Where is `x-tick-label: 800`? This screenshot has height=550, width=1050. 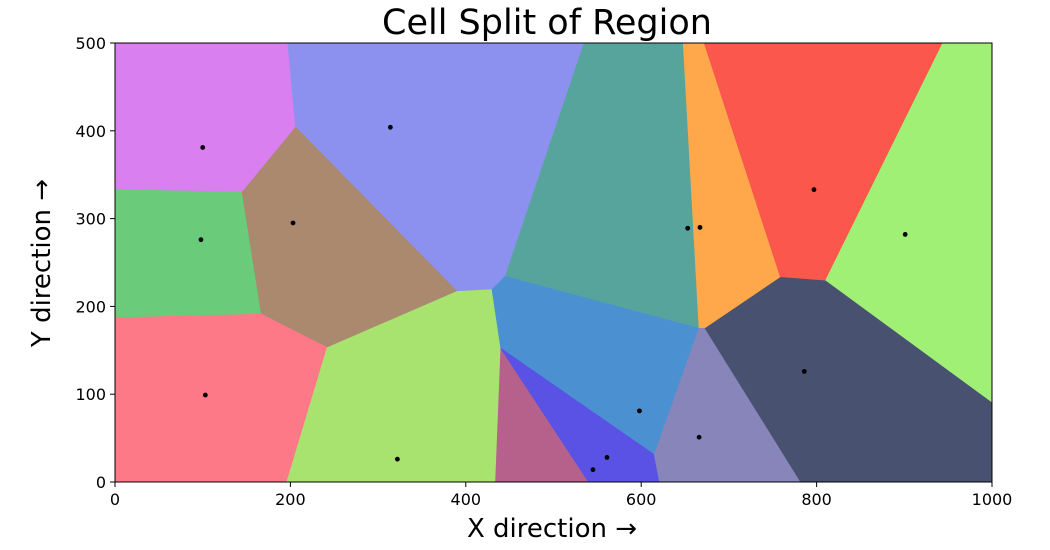
x-tick-label: 800 is located at coordinates (816, 499).